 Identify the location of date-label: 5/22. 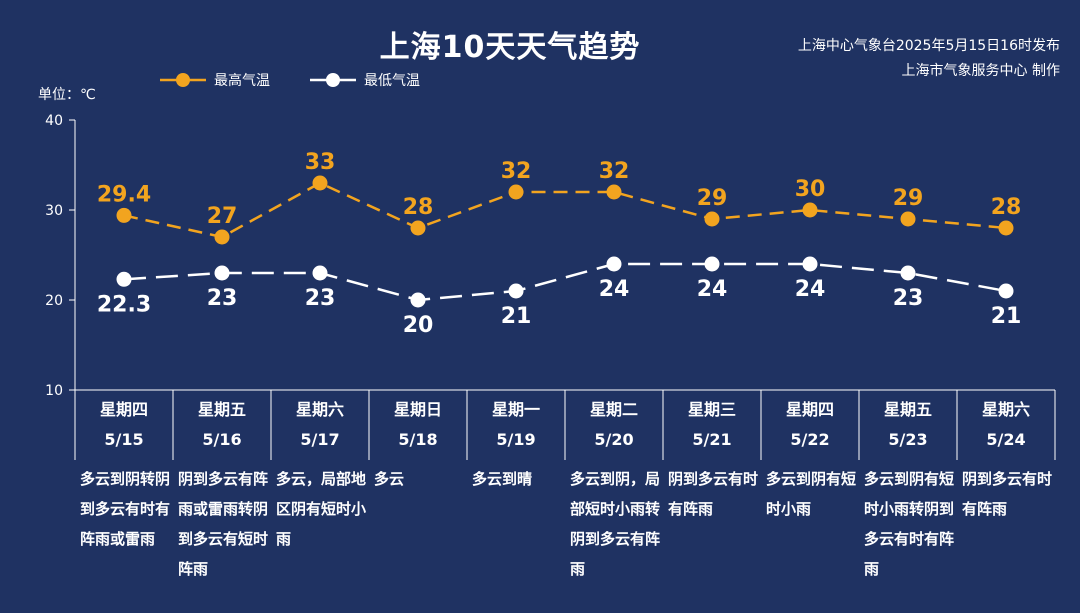
(810, 439).